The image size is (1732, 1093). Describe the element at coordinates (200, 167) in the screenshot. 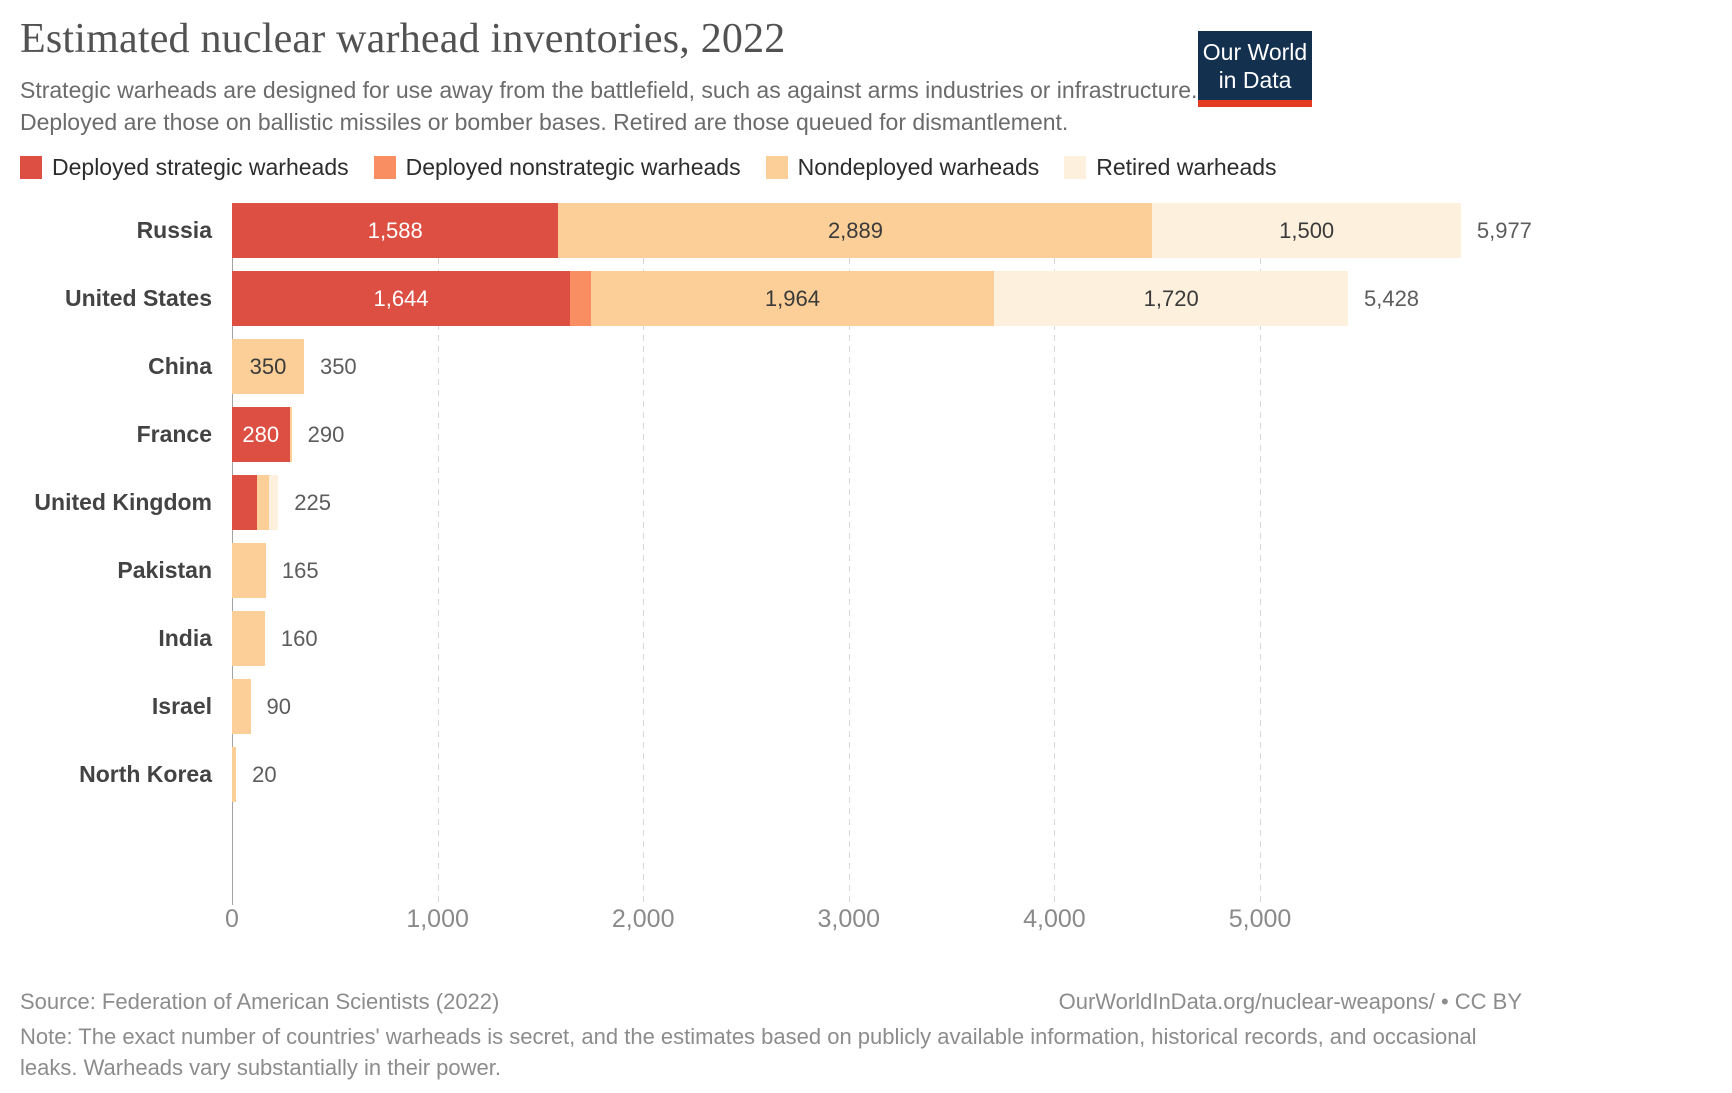

I see `legend-label: Deployed strategic warheads` at that location.